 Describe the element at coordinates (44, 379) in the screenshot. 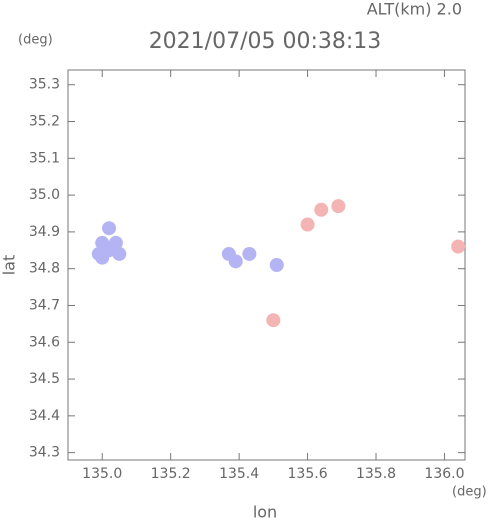

I see `y-tick-label: 34.5` at that location.